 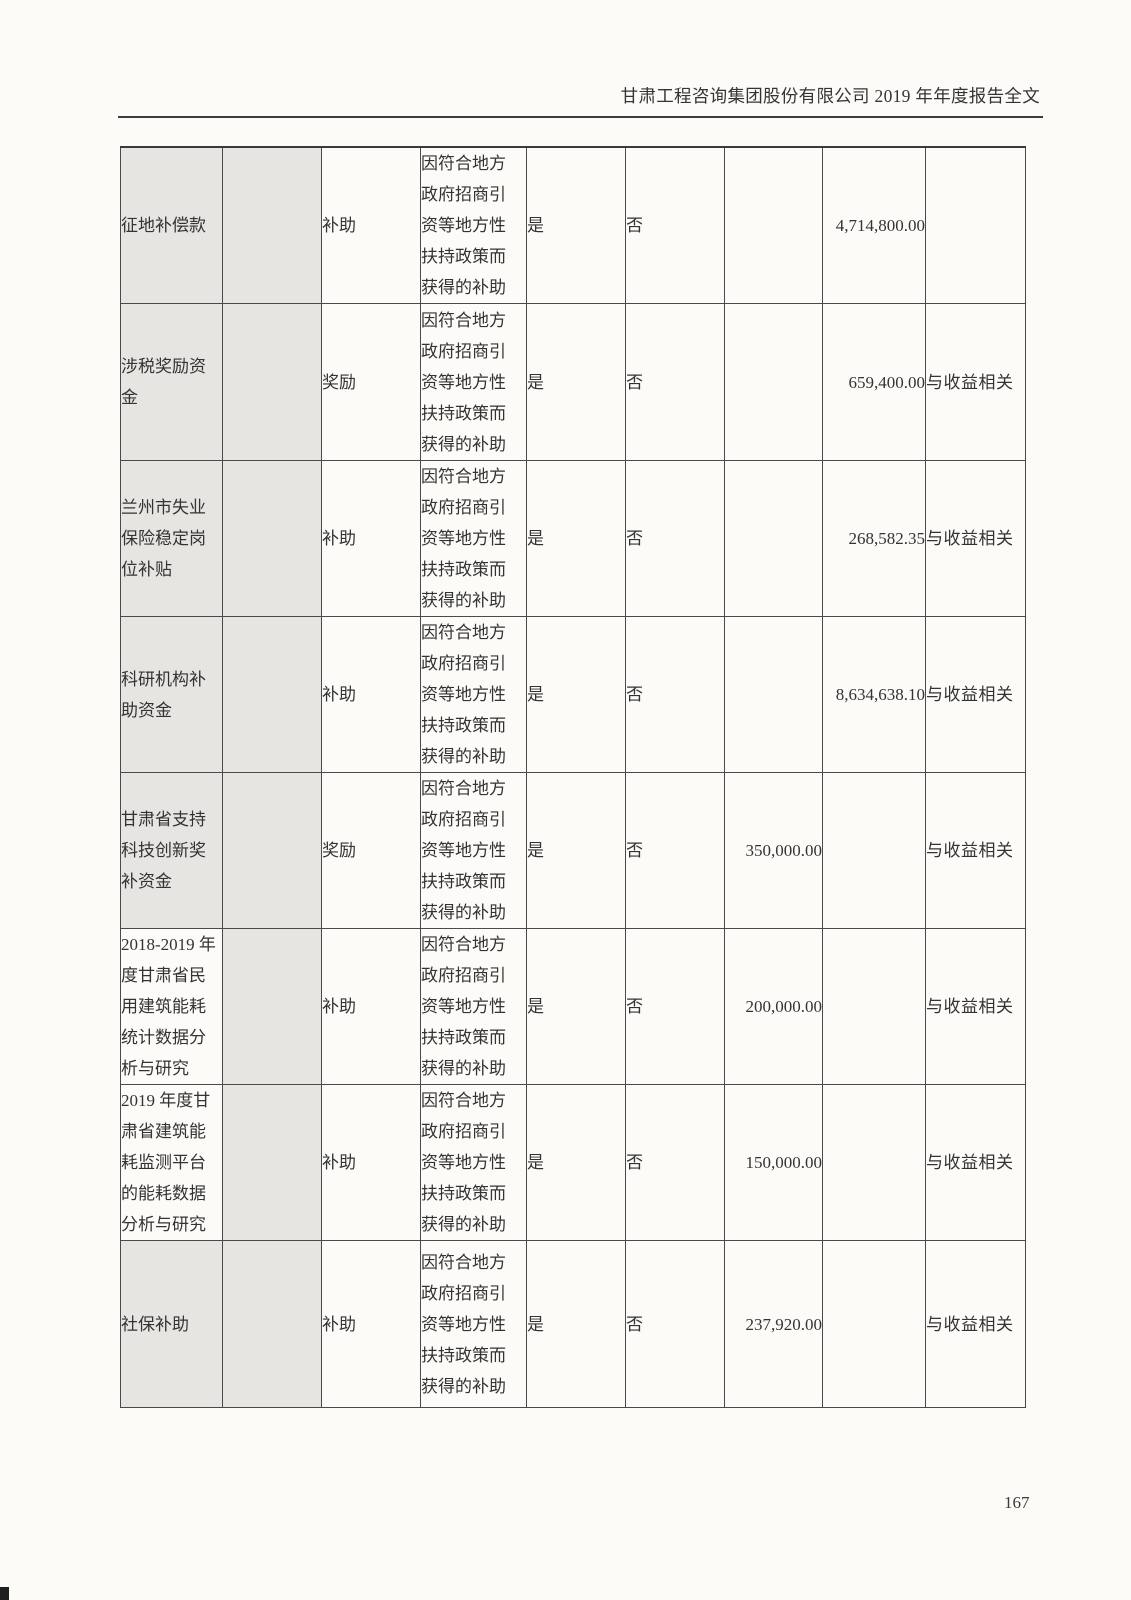 What do you see at coordinates (171, 850) in the screenshot?
I see `subsidy-name-cell: 甘肃省支持 科技创新奖 补资金` at bounding box center [171, 850].